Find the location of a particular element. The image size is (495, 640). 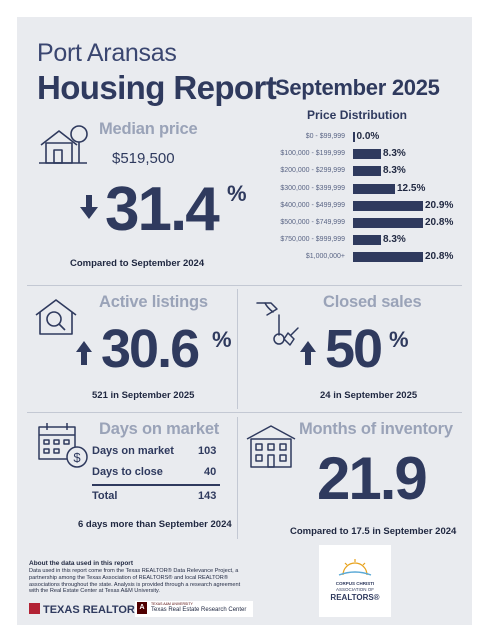

price-row: $100,000 - $199,999 8.3% is located at coordinates (357, 154).